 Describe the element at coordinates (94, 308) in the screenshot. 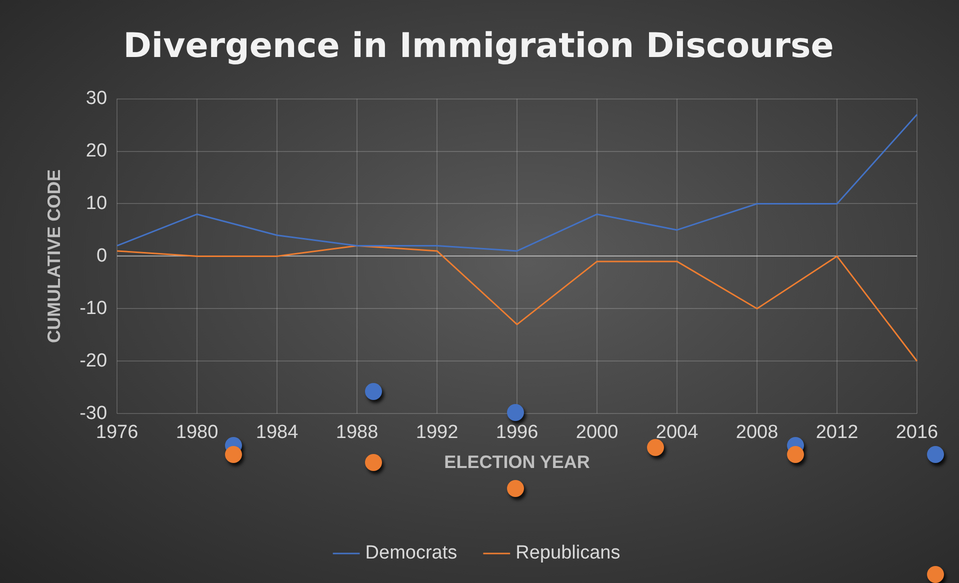

I see `y-tick-label: -10` at that location.